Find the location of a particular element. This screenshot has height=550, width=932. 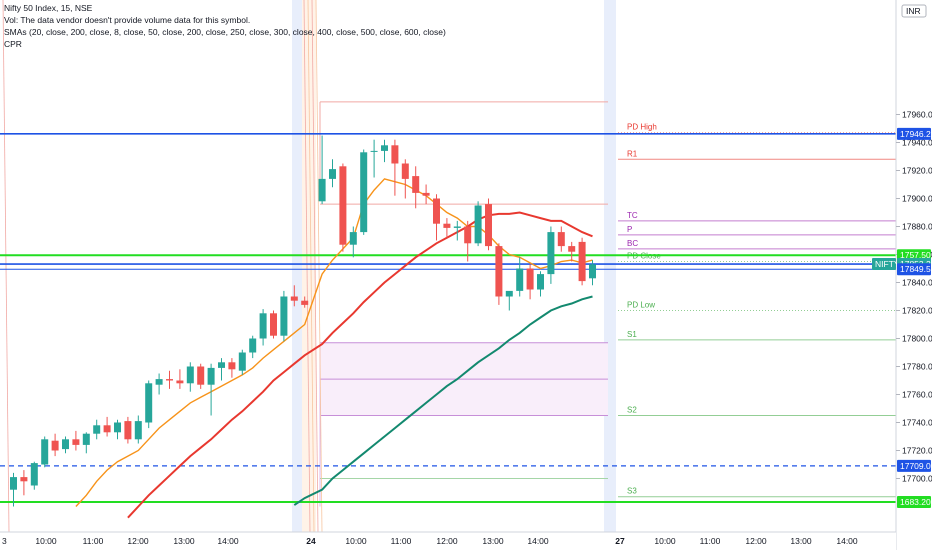

tag-green-line-0: 1757.50 is located at coordinates (915, 255).